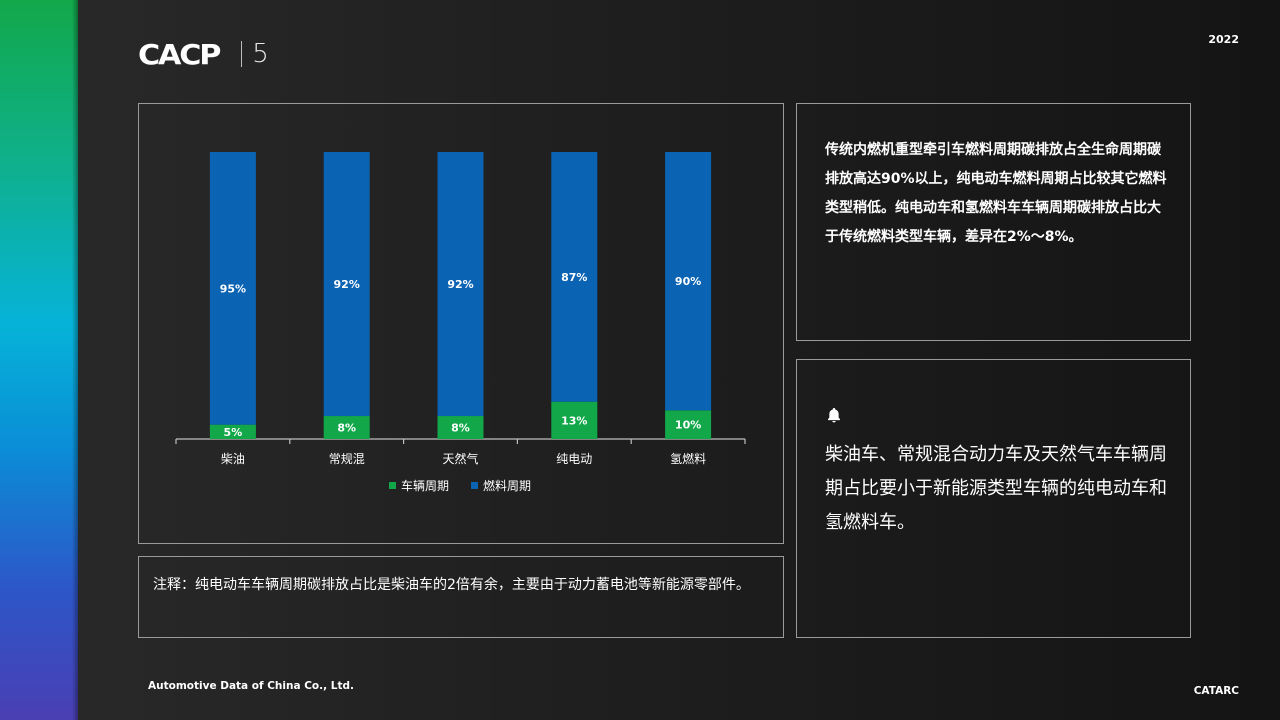 The height and width of the screenshot is (720, 1280). What do you see at coordinates (242, 54) in the screenshot?
I see `logo-divider` at bounding box center [242, 54].